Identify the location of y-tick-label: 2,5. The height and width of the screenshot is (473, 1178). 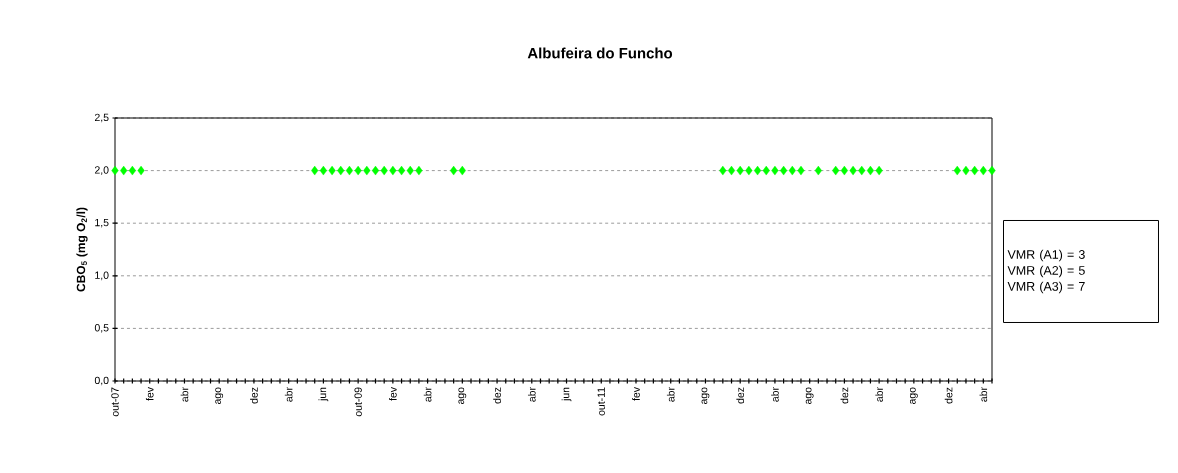
(101, 118).